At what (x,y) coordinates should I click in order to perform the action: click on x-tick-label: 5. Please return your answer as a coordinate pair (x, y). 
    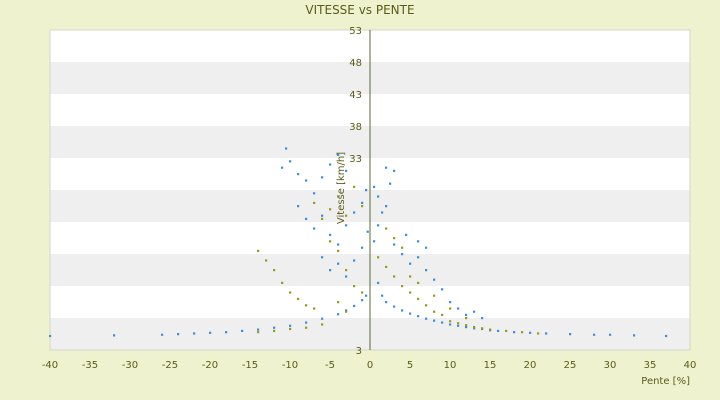
    Looking at the image, I should click on (410, 365).